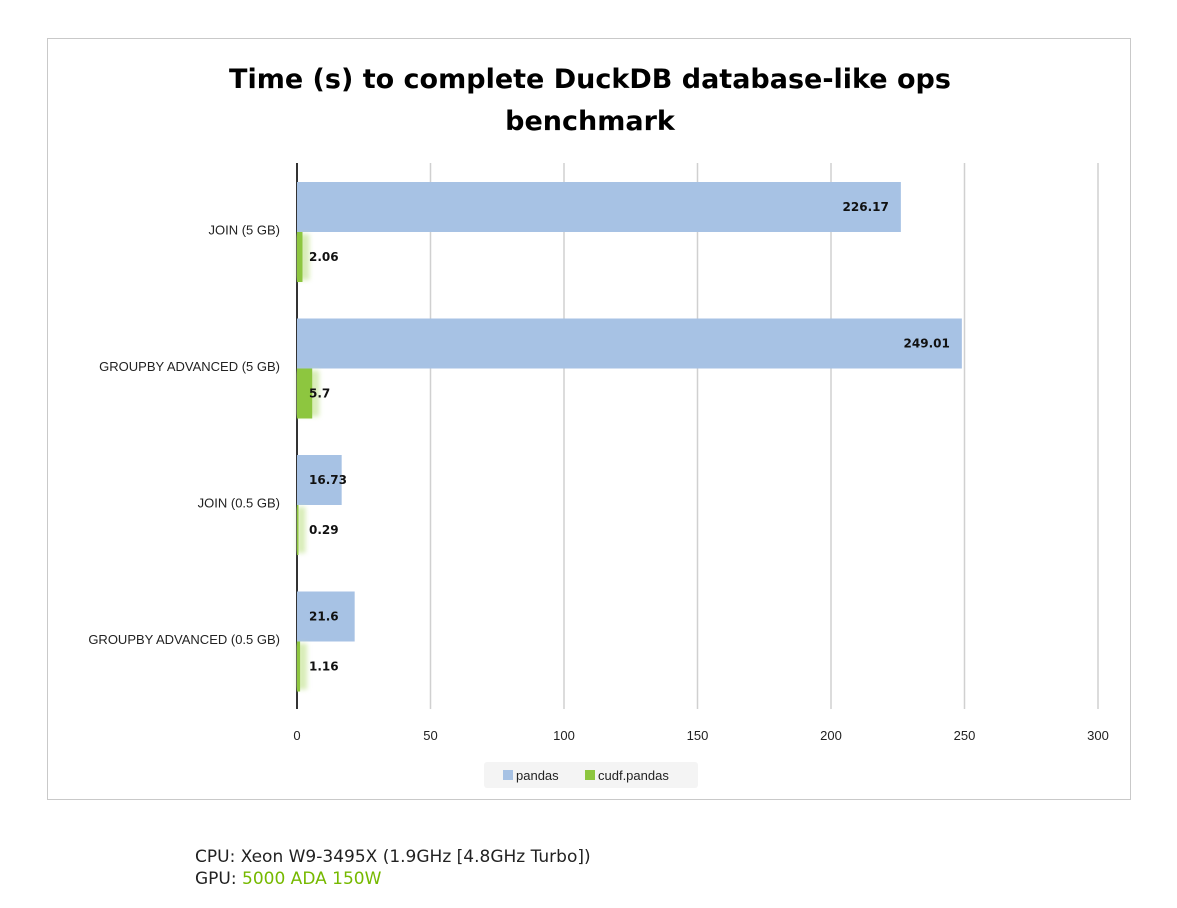 This screenshot has height=908, width=1177. Describe the element at coordinates (319, 394) in the screenshot. I see `data-label-cudf-pandas: 5.7` at that location.